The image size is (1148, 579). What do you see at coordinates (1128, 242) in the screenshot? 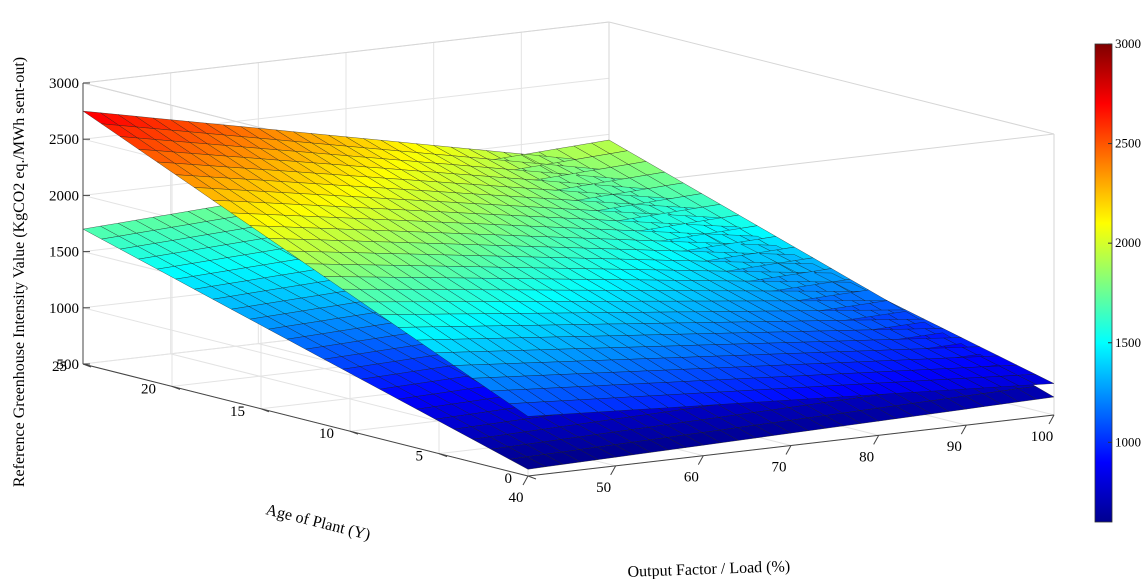
I see `colorbar-tick-label: 2000` at bounding box center [1128, 242].